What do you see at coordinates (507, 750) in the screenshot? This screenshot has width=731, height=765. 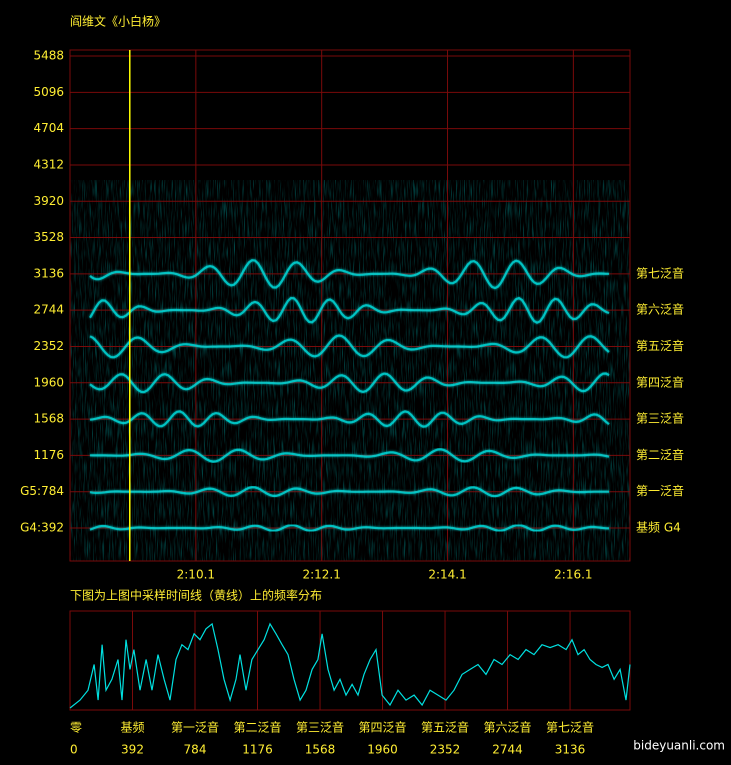 I see `x-tick-label: 2744` at bounding box center [507, 750].